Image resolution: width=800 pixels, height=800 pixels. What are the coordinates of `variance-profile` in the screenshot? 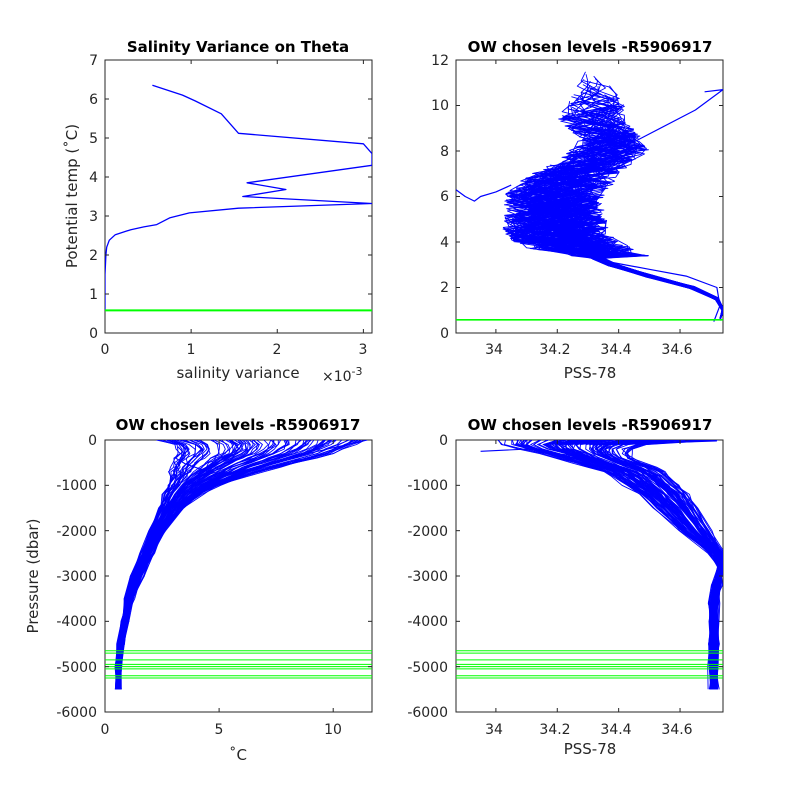 It's located at (238, 197).